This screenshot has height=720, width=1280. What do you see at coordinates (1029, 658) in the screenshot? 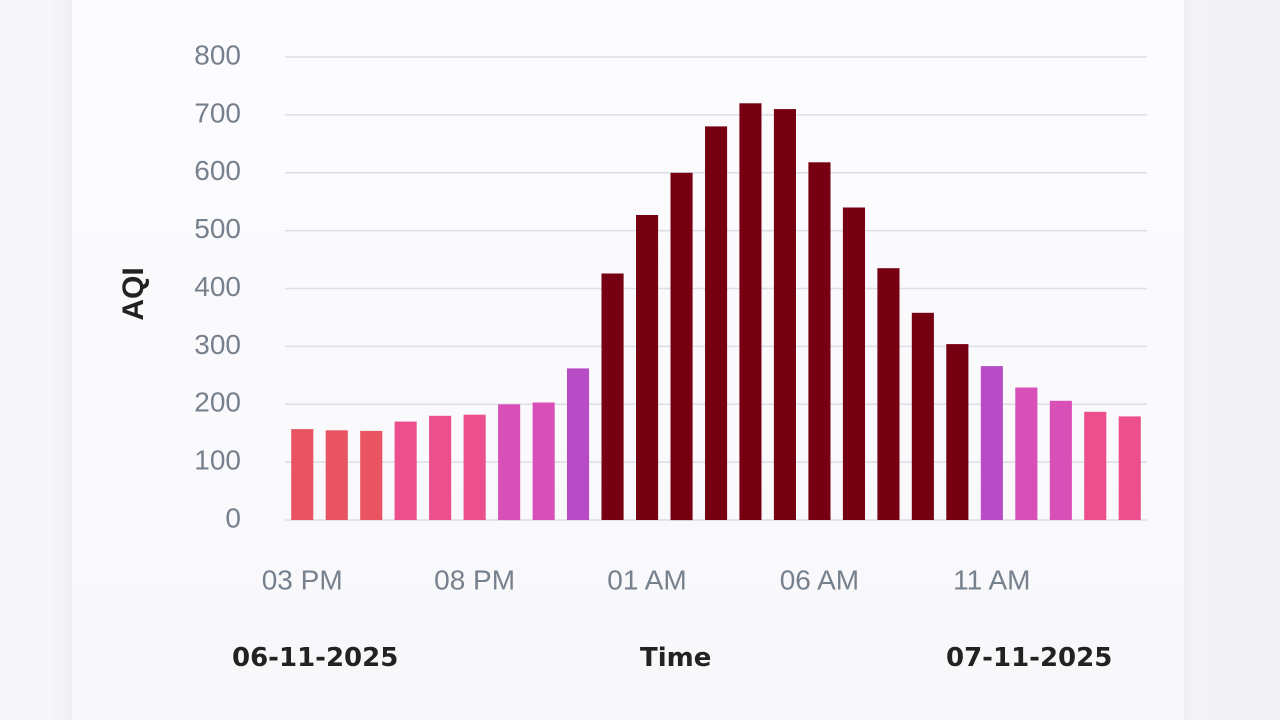
I see `end-date: 07-11-2025` at bounding box center [1029, 658].